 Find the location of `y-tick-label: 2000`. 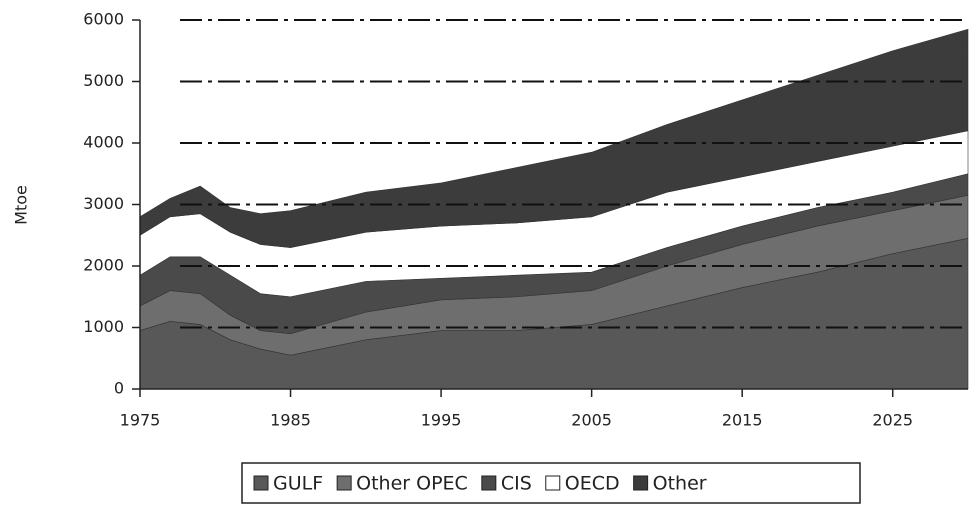

y-tick-label: 2000 is located at coordinates (103, 265).